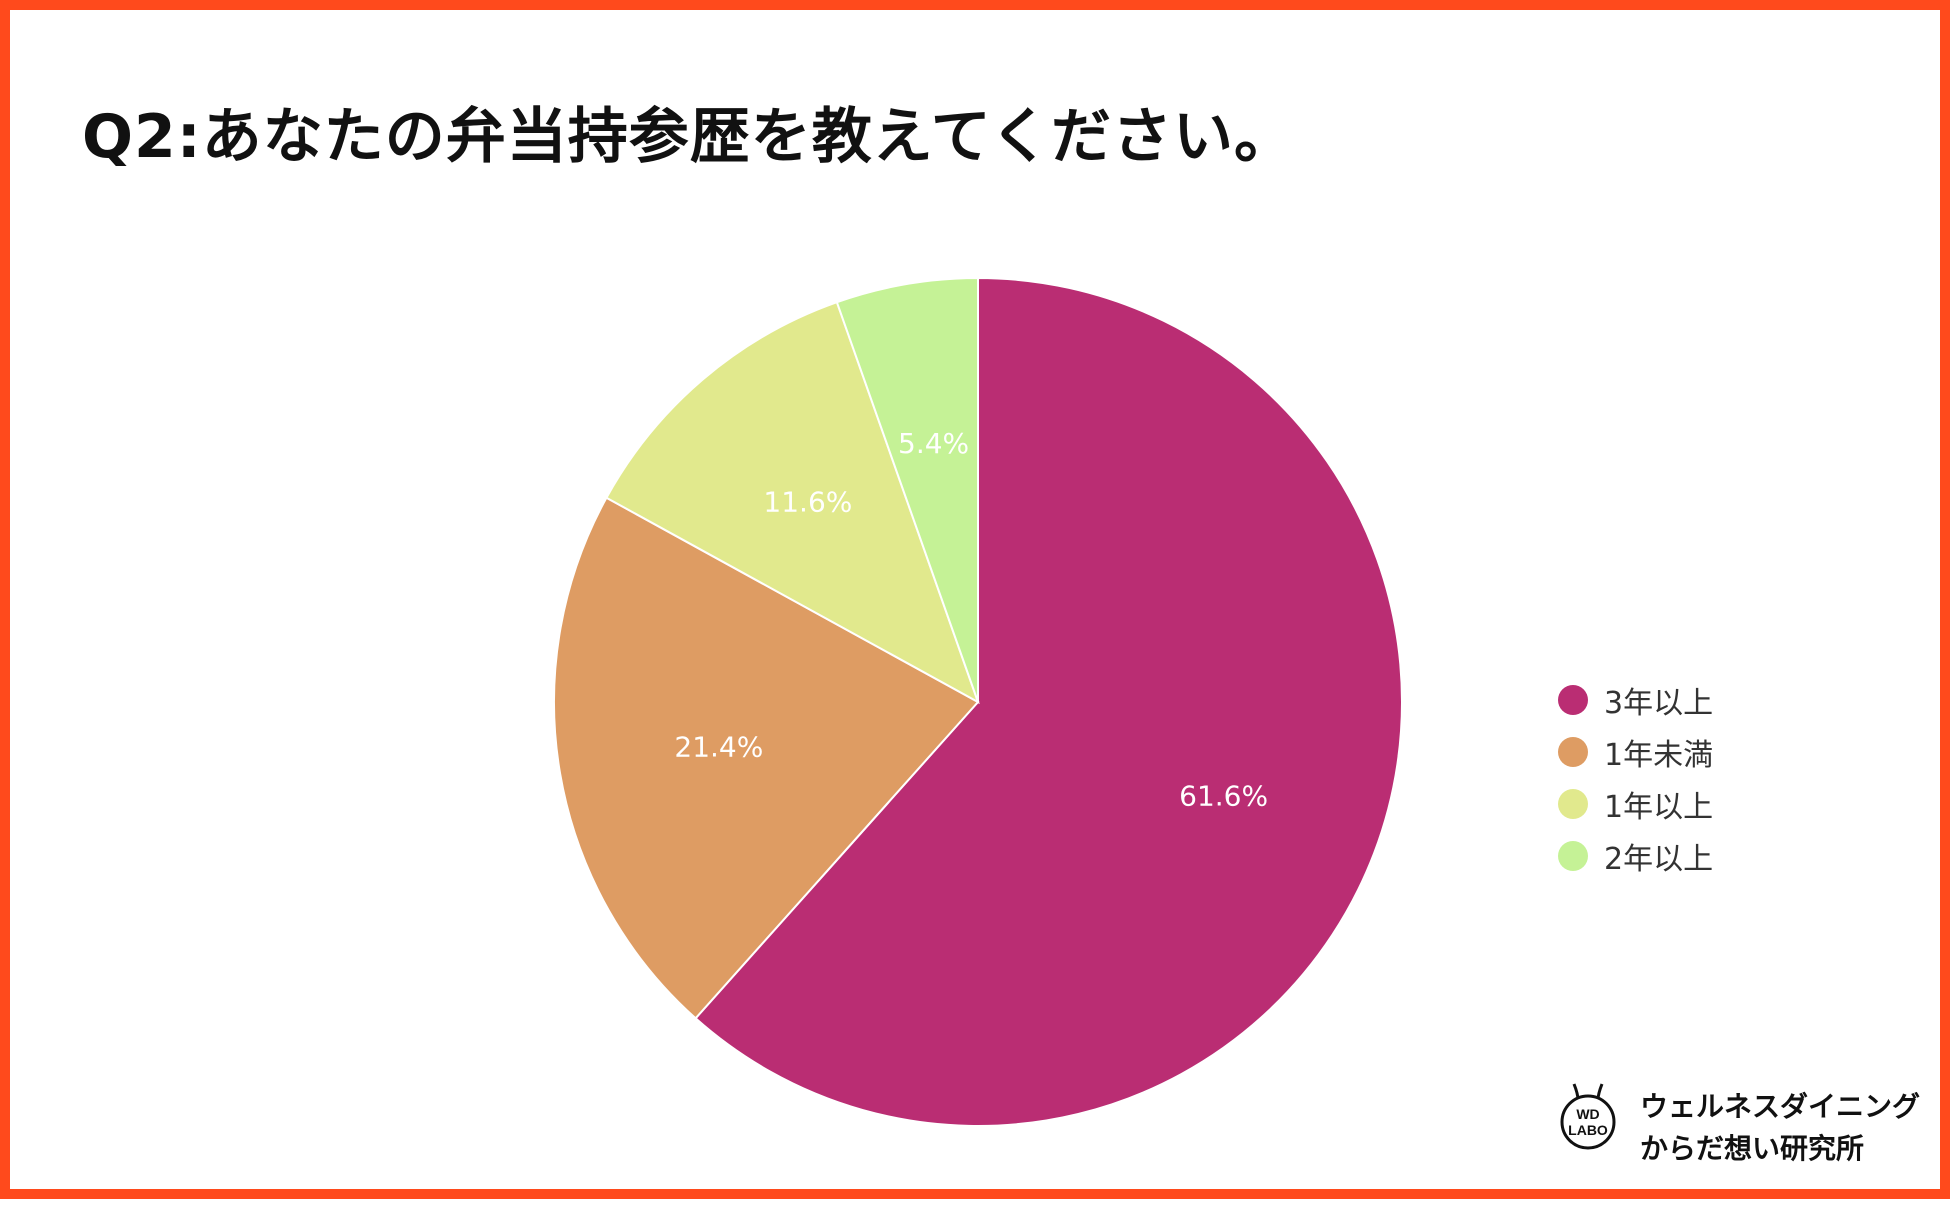 The height and width of the screenshot is (1209, 1950). What do you see at coordinates (933, 443) in the screenshot?
I see `data-label-4: 5.4%` at bounding box center [933, 443].